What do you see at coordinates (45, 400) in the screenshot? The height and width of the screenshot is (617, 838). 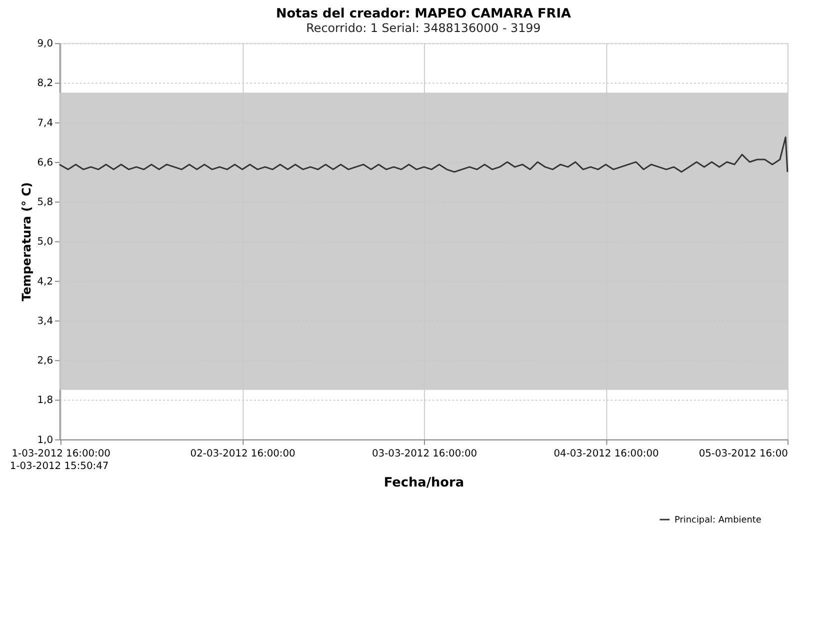 I see `y-tick-label: 1,8` at bounding box center [45, 400].